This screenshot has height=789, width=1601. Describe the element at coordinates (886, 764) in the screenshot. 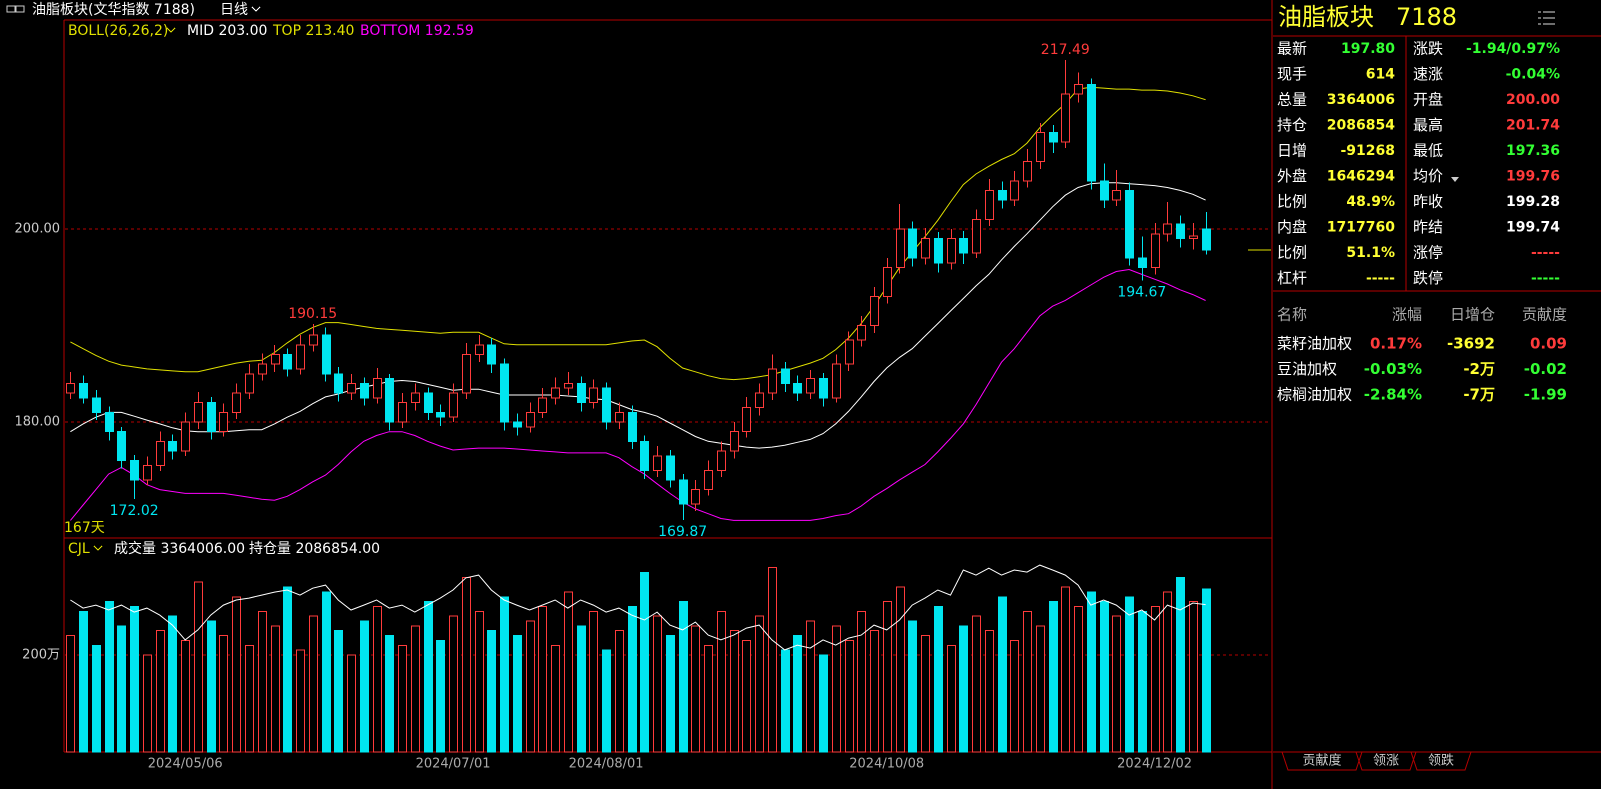

I see `x-tick-label: 2024/10/08` at that location.